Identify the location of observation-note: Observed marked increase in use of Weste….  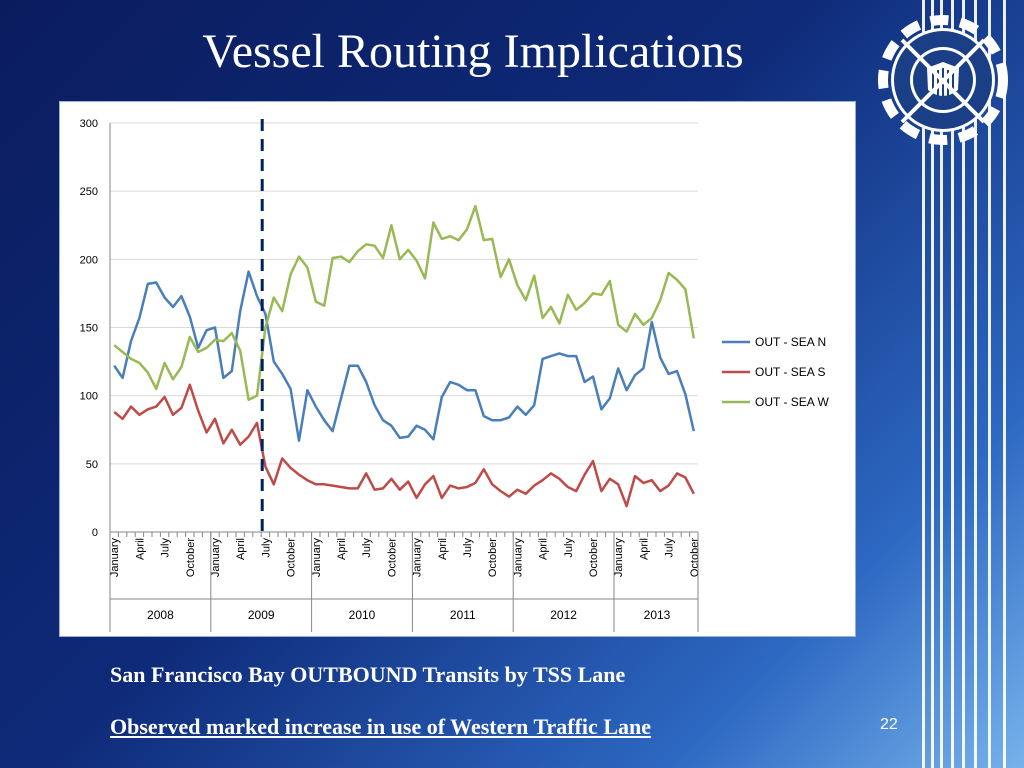
(380, 726).